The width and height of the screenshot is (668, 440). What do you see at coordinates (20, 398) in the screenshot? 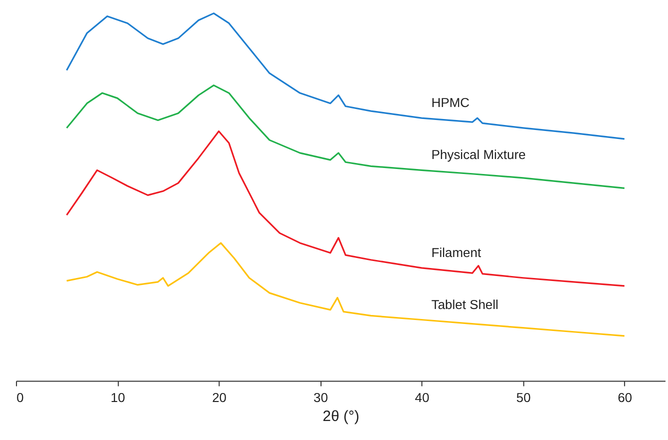
I see `x-tick-label: 0` at bounding box center [20, 398].